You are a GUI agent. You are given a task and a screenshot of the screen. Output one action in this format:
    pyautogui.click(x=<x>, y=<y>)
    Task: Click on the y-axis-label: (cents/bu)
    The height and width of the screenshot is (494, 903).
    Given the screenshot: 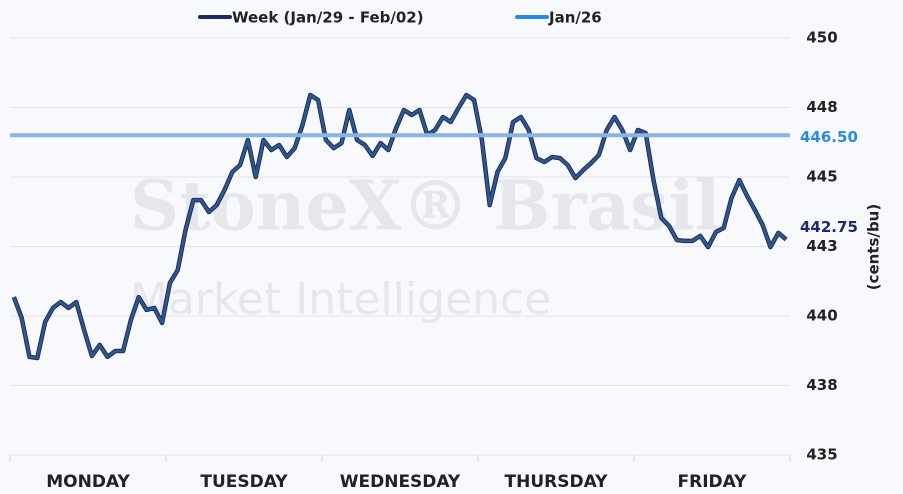 What is the action you would take?
    pyautogui.click(x=874, y=247)
    